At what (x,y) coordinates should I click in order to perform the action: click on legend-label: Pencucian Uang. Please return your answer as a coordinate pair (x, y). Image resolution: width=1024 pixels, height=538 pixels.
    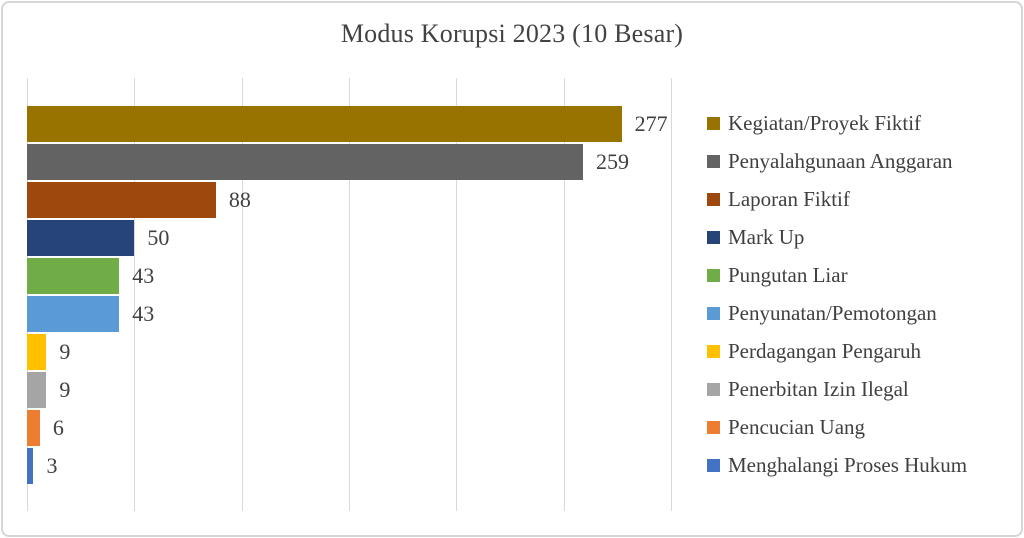
    Looking at the image, I should click on (797, 426).